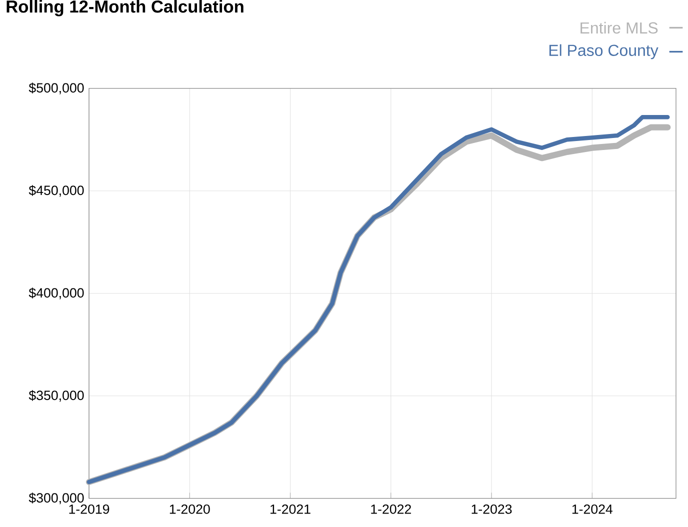 The image size is (688, 527). I want to click on x-tick-label: 1-2019, so click(89, 509).